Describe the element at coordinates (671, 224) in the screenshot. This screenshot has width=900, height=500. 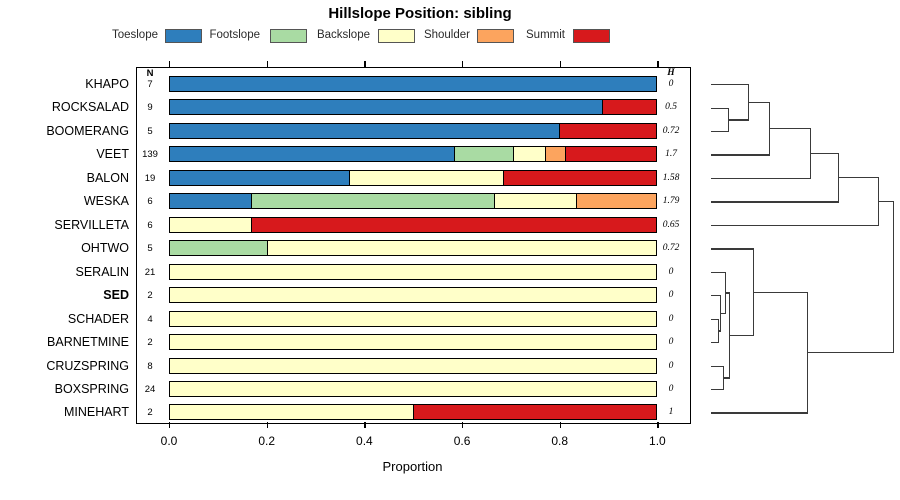
I see `h-value: 0.65` at that location.